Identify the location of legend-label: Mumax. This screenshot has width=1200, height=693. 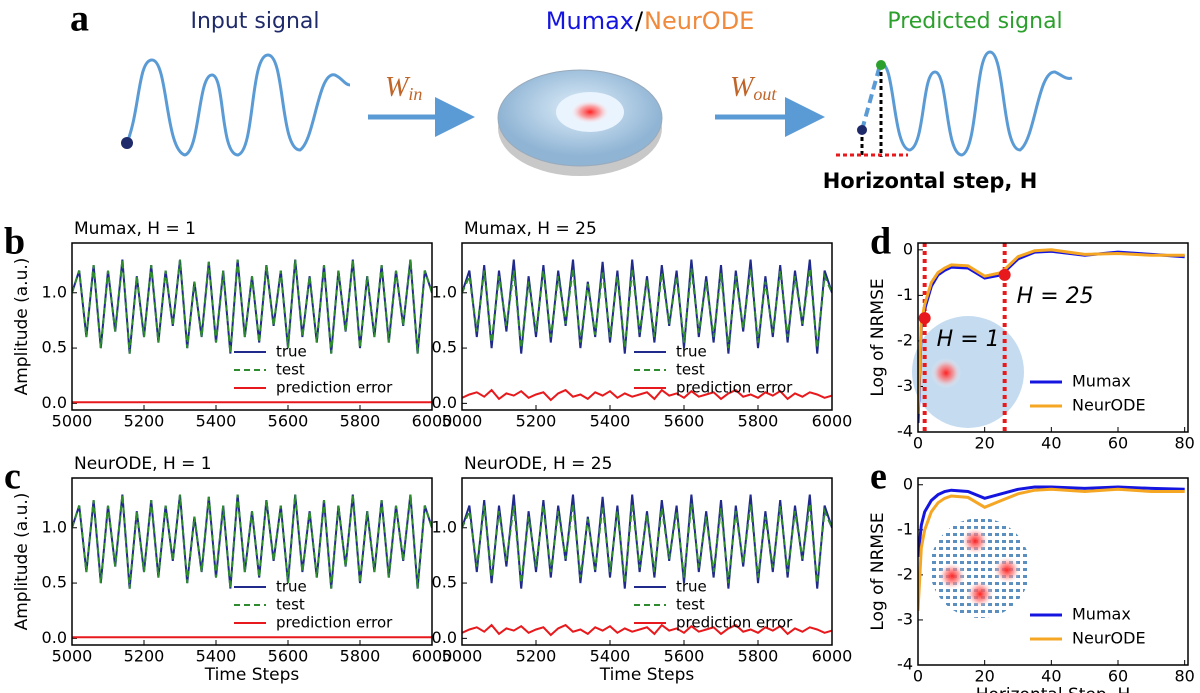
(1101, 614).